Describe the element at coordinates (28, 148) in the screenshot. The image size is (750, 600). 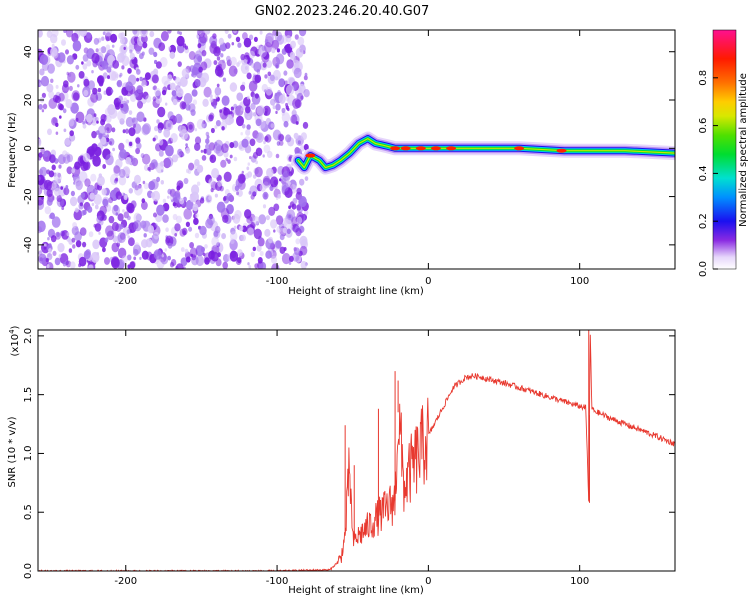
I see `y-tick-label: 0` at that location.